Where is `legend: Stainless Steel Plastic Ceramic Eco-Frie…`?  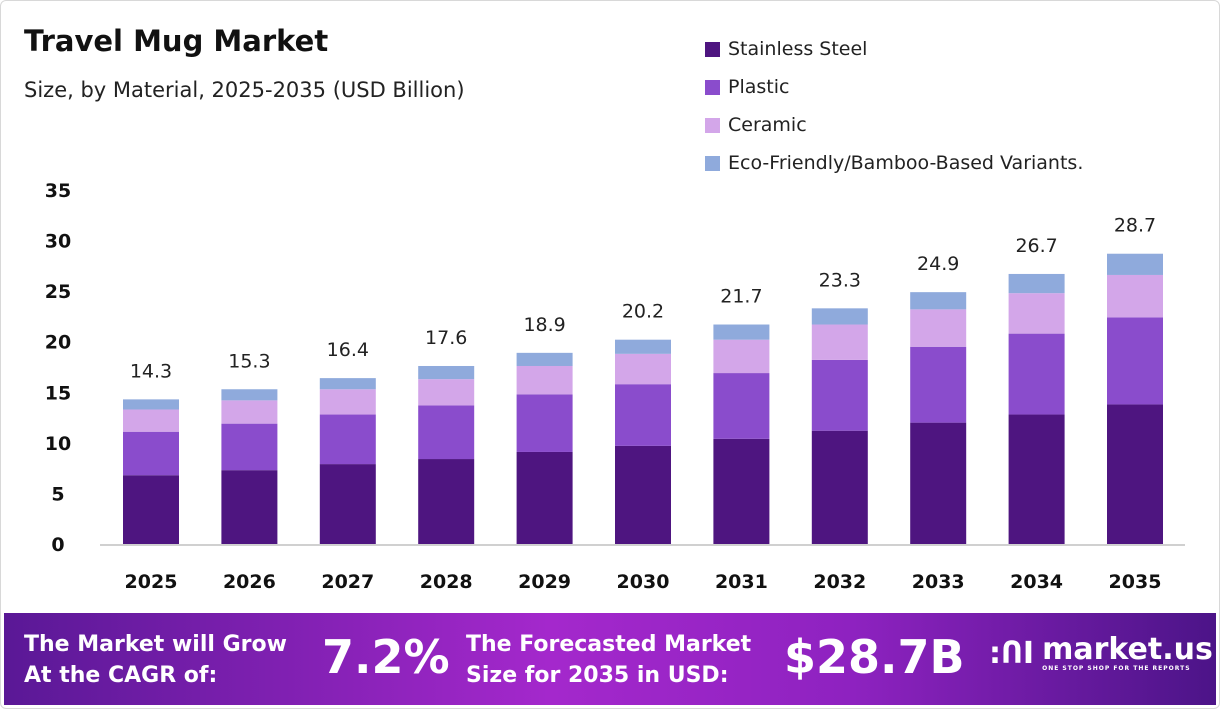
legend: Stainless Steel Plastic Ceramic Eco-Frie… is located at coordinates (894, 106).